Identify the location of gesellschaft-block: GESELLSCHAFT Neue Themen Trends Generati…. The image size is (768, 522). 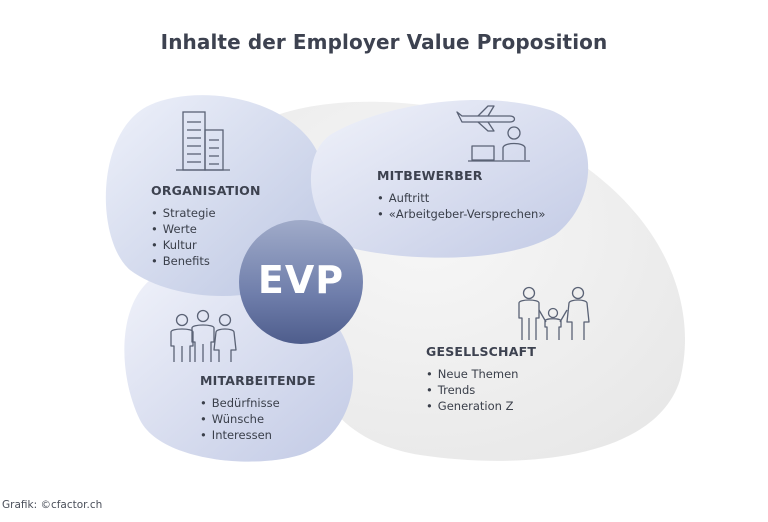
(481, 379).